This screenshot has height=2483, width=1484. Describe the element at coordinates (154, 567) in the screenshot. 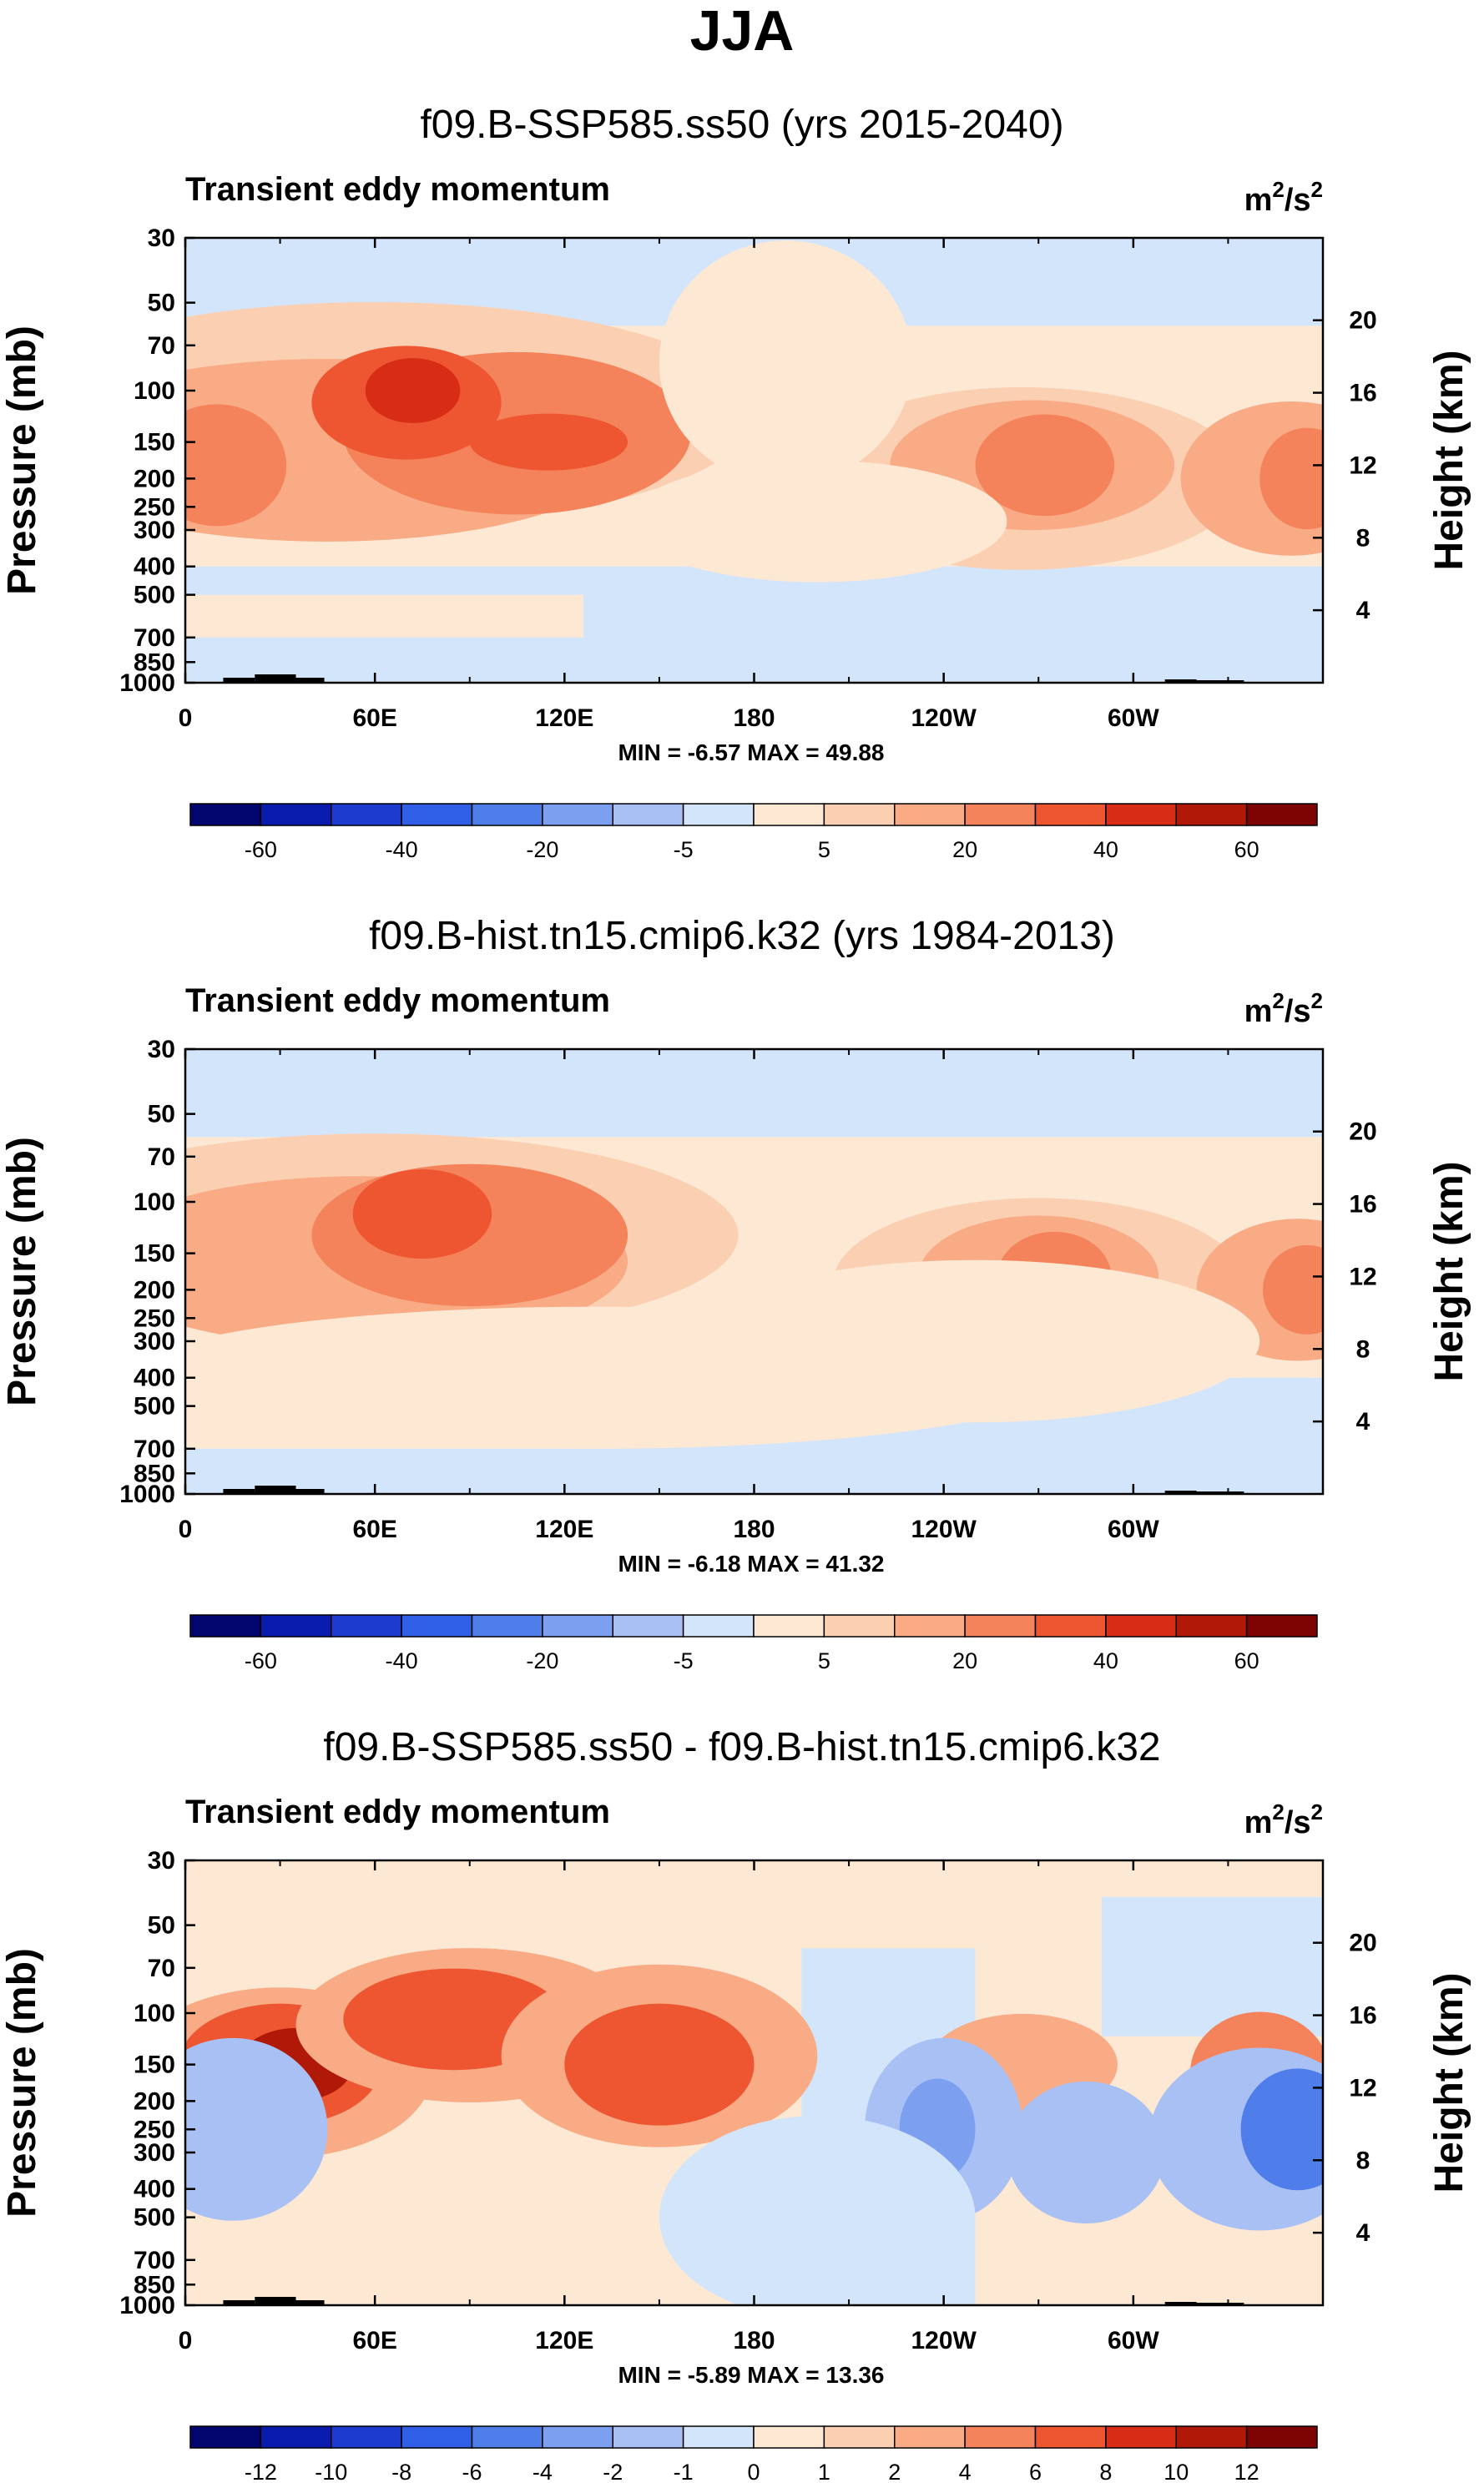

I see `pressure-tick-label: 400` at that location.